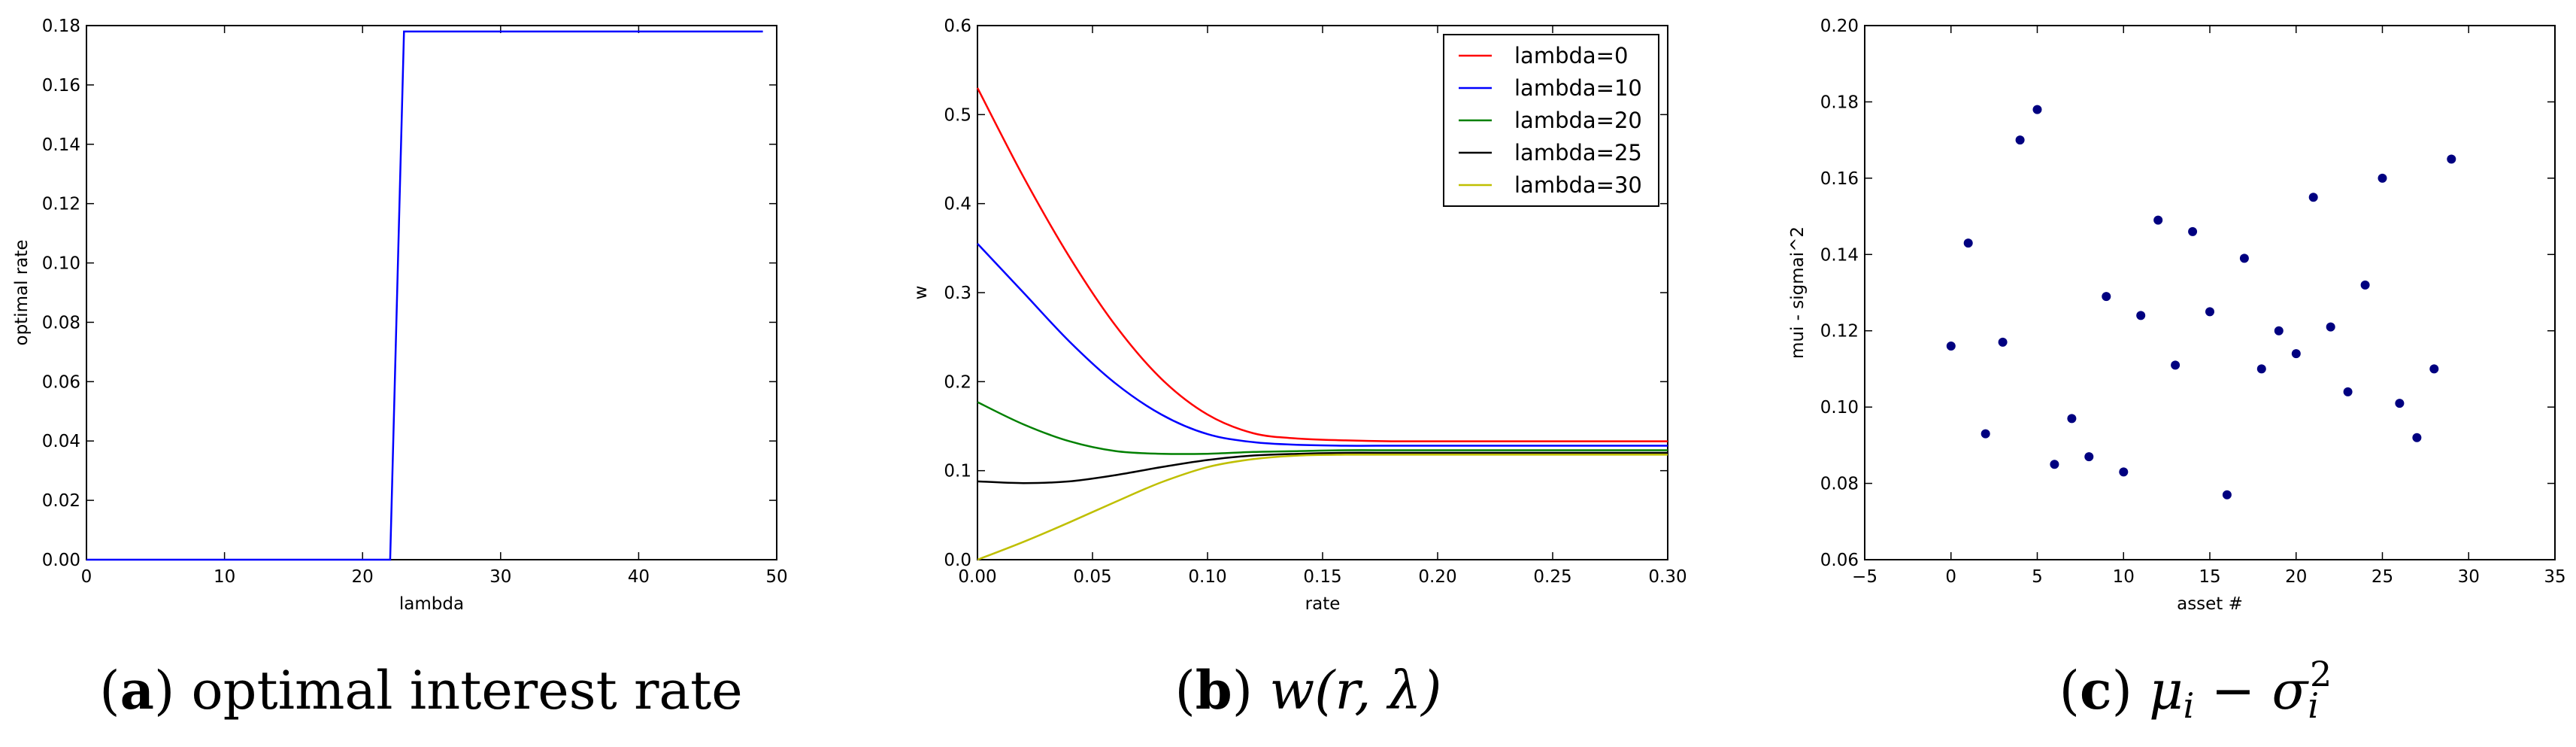 The height and width of the screenshot is (747, 2576). Describe the element at coordinates (1839, 102) in the screenshot. I see `panel-c-ytick-label: 0.18` at that location.